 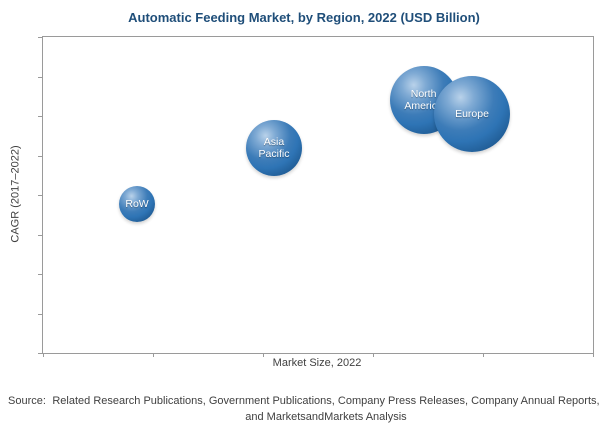 I want to click on bubble-label: Europe, so click(x=472, y=113).